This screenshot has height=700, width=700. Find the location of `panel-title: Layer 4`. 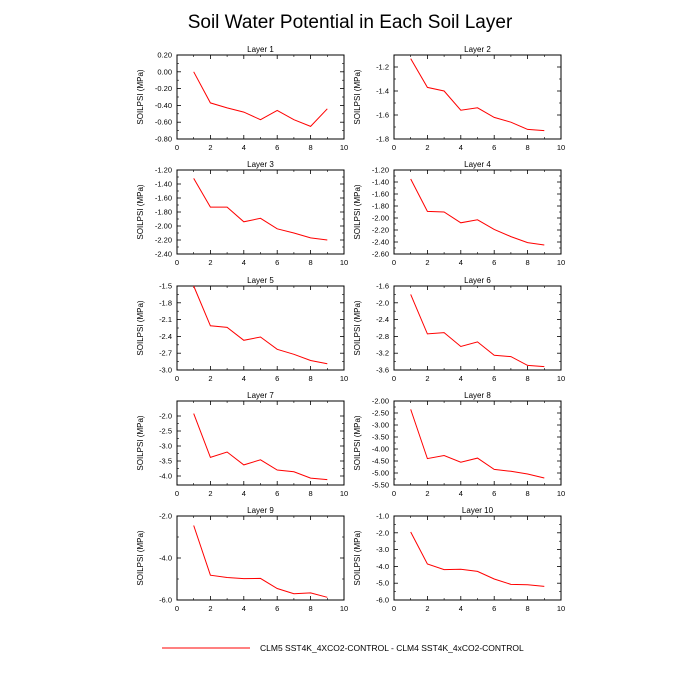

panel-title: Layer 4 is located at coordinates (477, 164).